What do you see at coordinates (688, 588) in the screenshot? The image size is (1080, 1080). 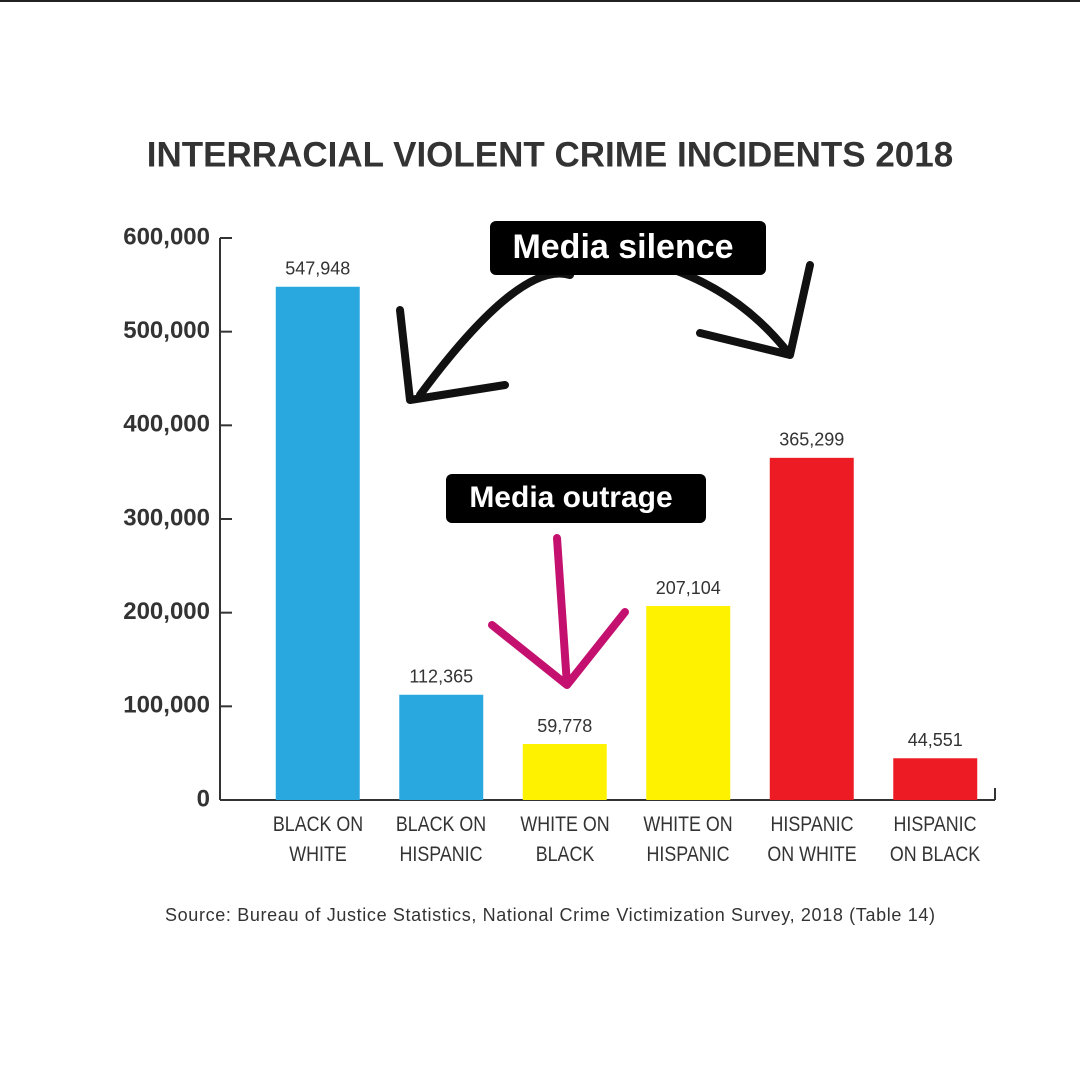 I see `value-label: 207,104` at bounding box center [688, 588].